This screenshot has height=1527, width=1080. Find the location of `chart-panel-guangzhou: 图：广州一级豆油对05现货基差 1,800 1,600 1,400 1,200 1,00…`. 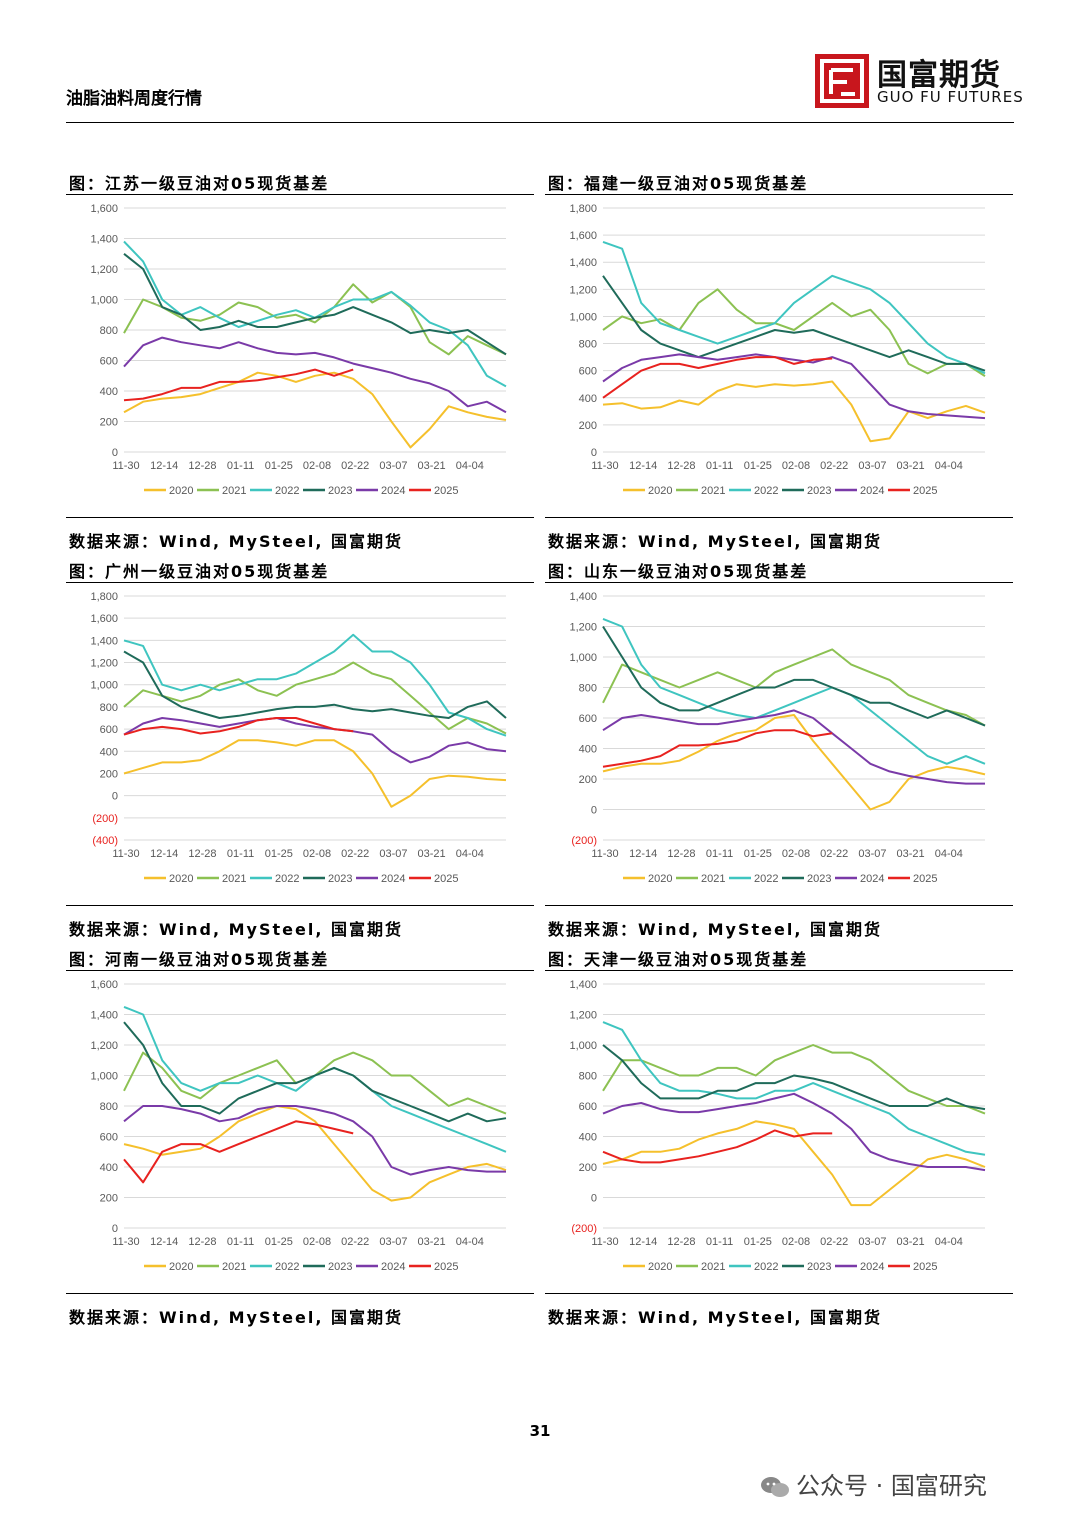

chart-panel-guangzhou: 图：广州一级豆油对05现货基差 1,800 1,600 1,400 1,200 1,00… is located at coordinates (300, 750).